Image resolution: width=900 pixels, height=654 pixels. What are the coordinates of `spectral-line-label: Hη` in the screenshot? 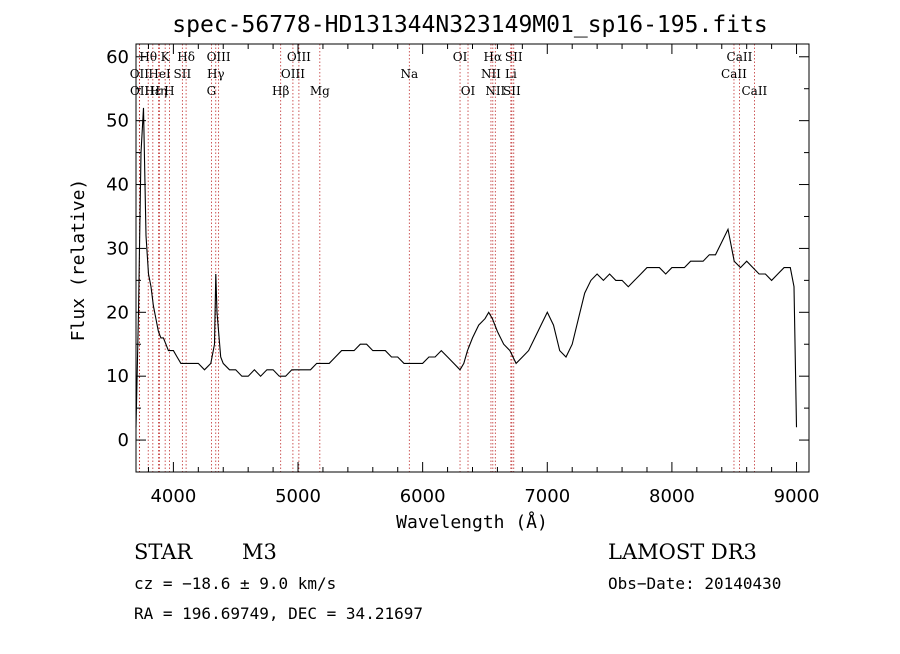 It's located at (159, 91).